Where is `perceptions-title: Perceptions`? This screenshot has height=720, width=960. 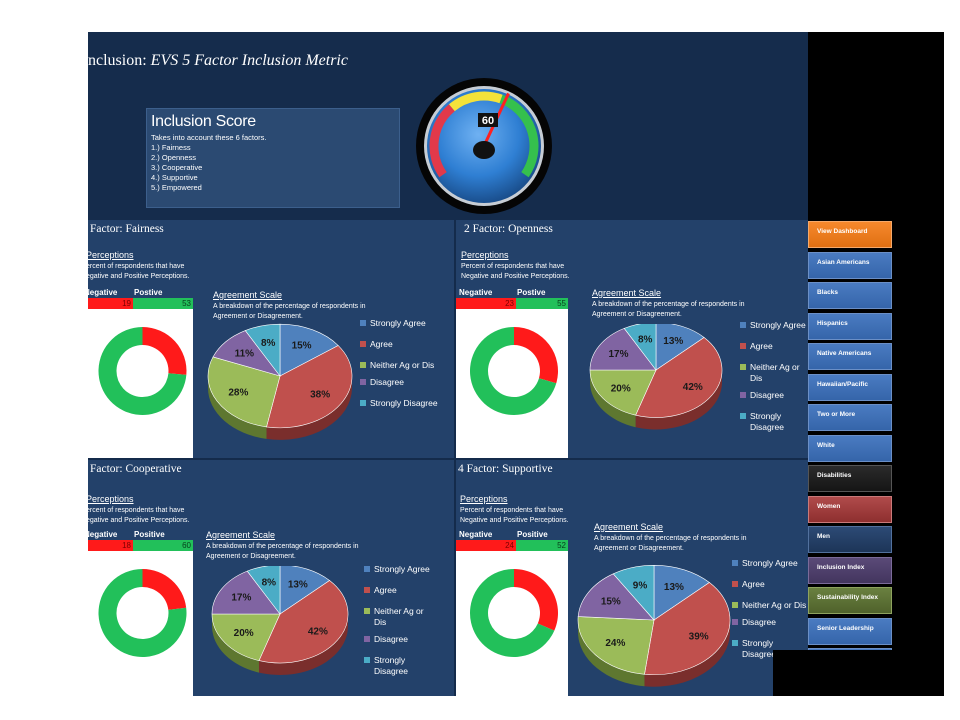 perceptions-title: Perceptions is located at coordinates (485, 255).